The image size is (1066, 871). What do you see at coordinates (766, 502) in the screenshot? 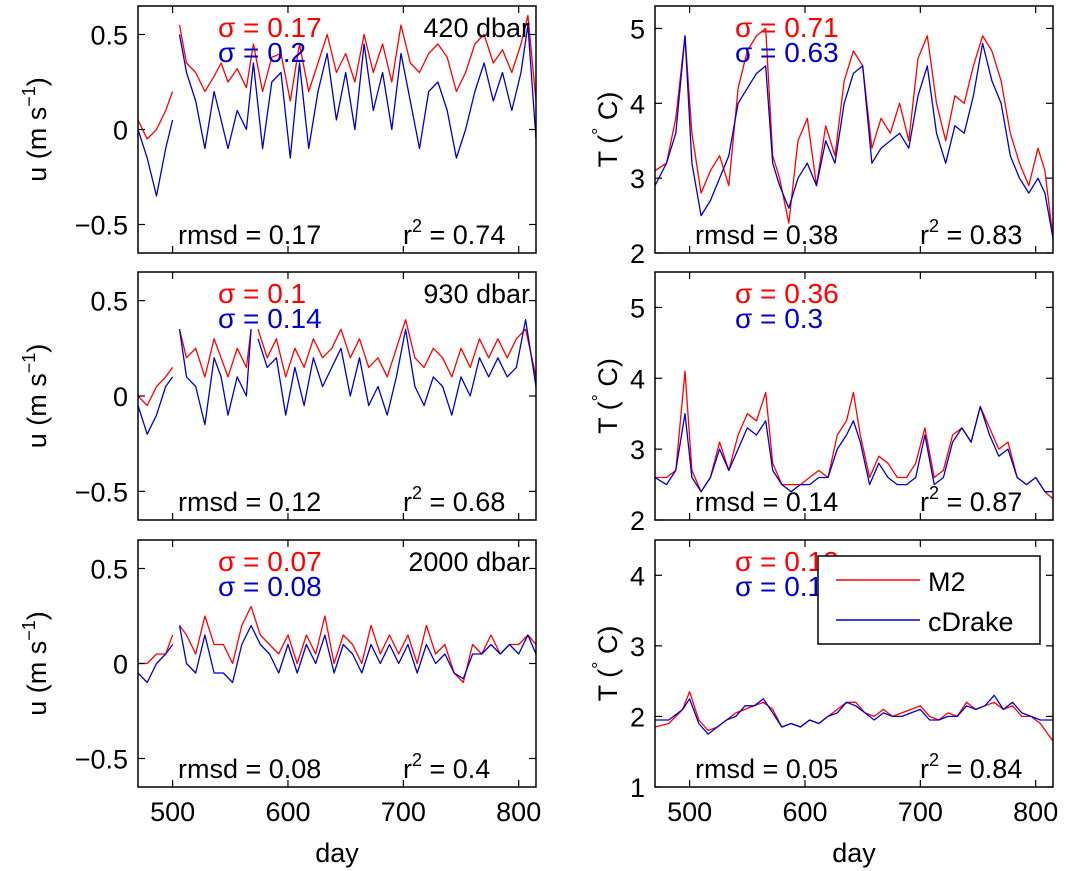
I see `rmsd-label: rmsd = 0.14` at bounding box center [766, 502].